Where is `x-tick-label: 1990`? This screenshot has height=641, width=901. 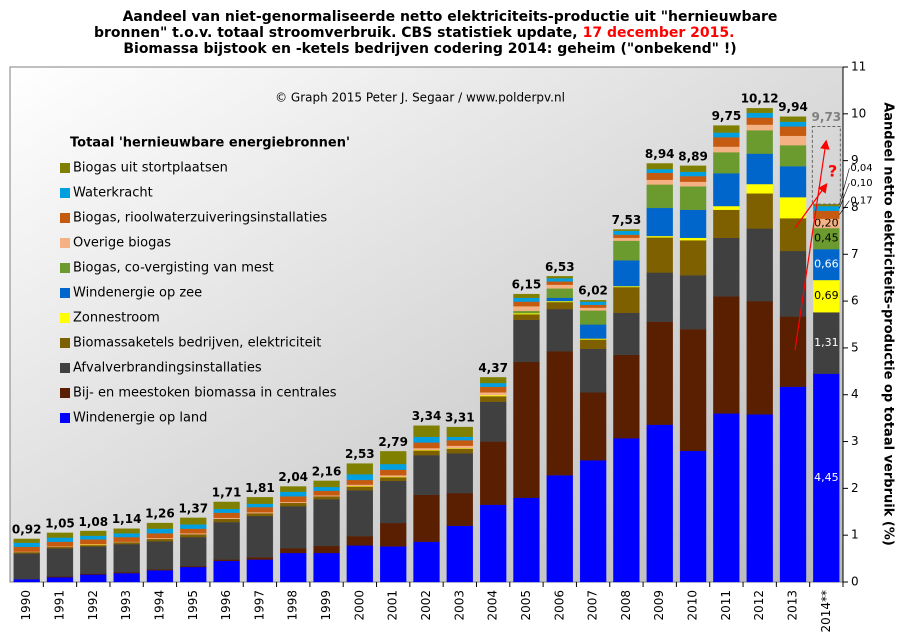 x-tick-label: 1990 is located at coordinates (26, 605).